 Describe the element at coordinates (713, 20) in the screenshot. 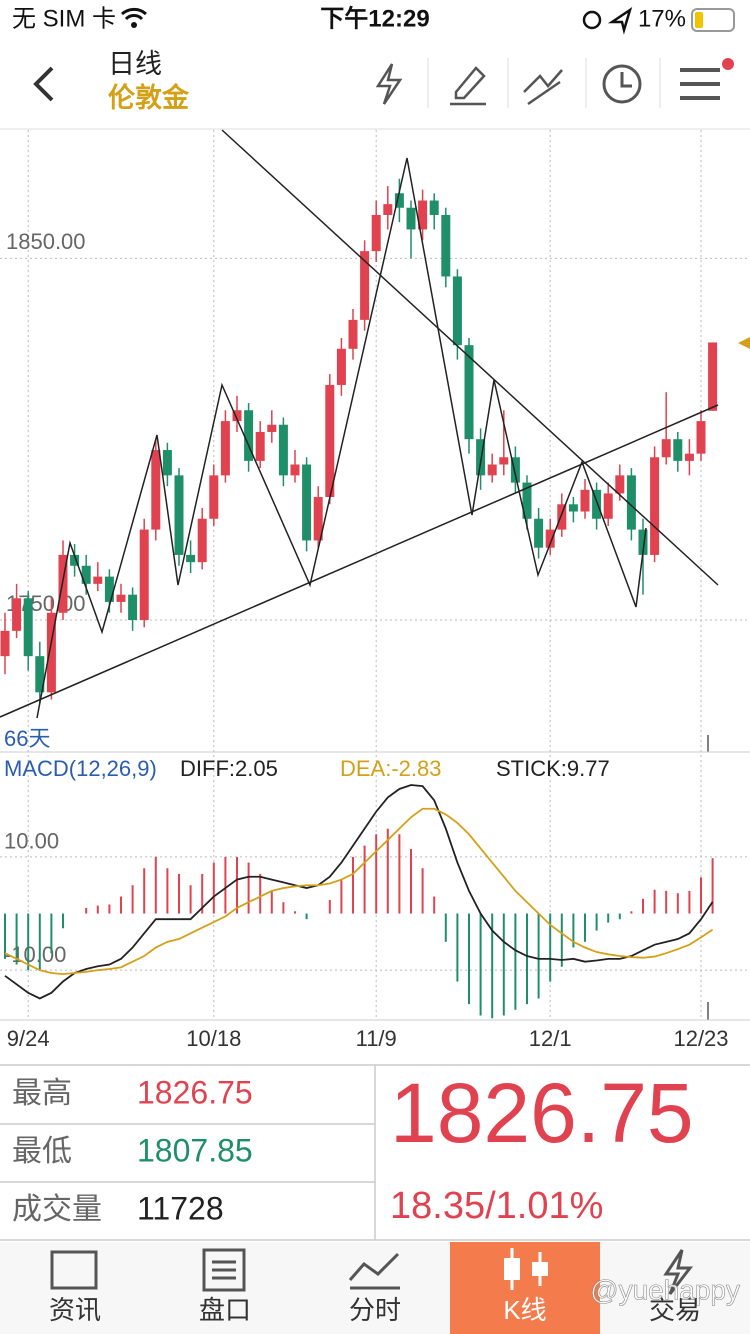

I see `battery` at that location.